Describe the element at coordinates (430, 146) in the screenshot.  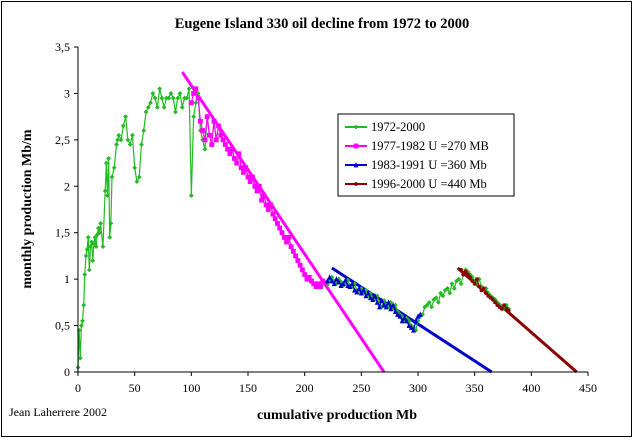
I see `legend-label: 1977-1982 U =270 MB` at that location.